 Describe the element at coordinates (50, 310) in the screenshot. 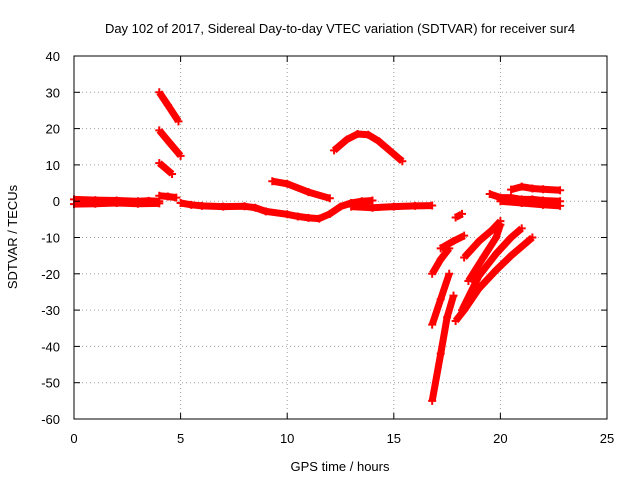

I see `y-tick-label: -30` at that location.